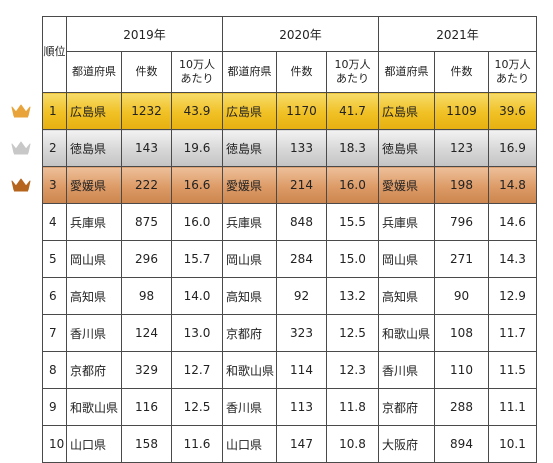  I want to click on count-cell: 329, so click(146, 370).